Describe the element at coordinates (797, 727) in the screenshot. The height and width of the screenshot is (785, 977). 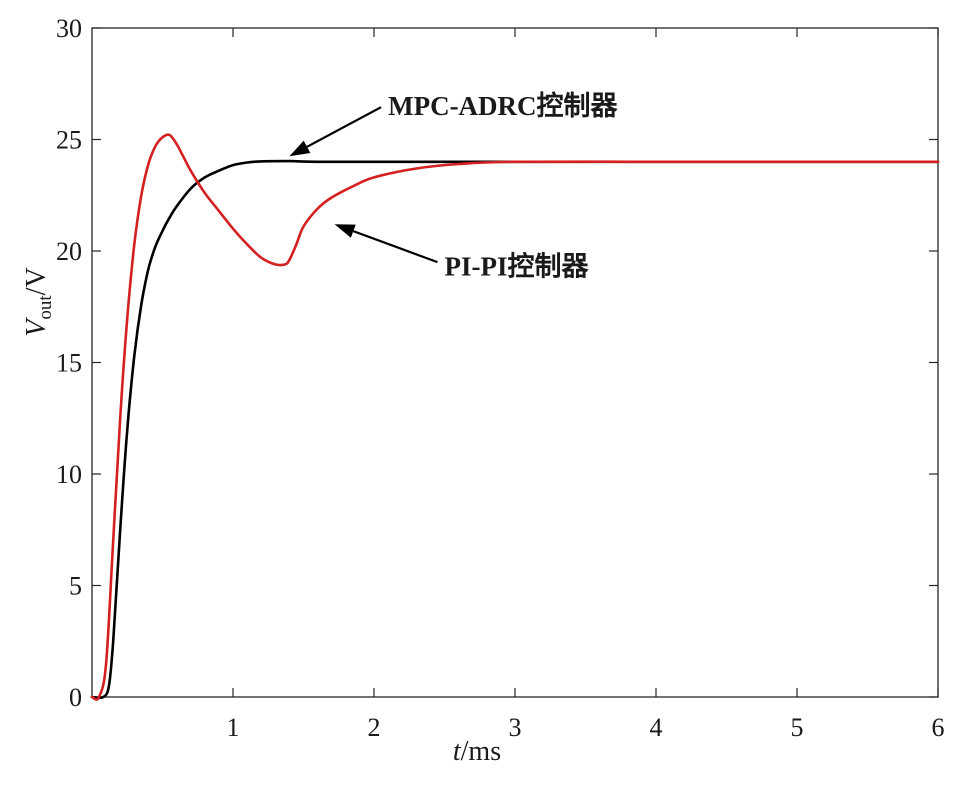
I see `x-tick-label-4: 5` at that location.